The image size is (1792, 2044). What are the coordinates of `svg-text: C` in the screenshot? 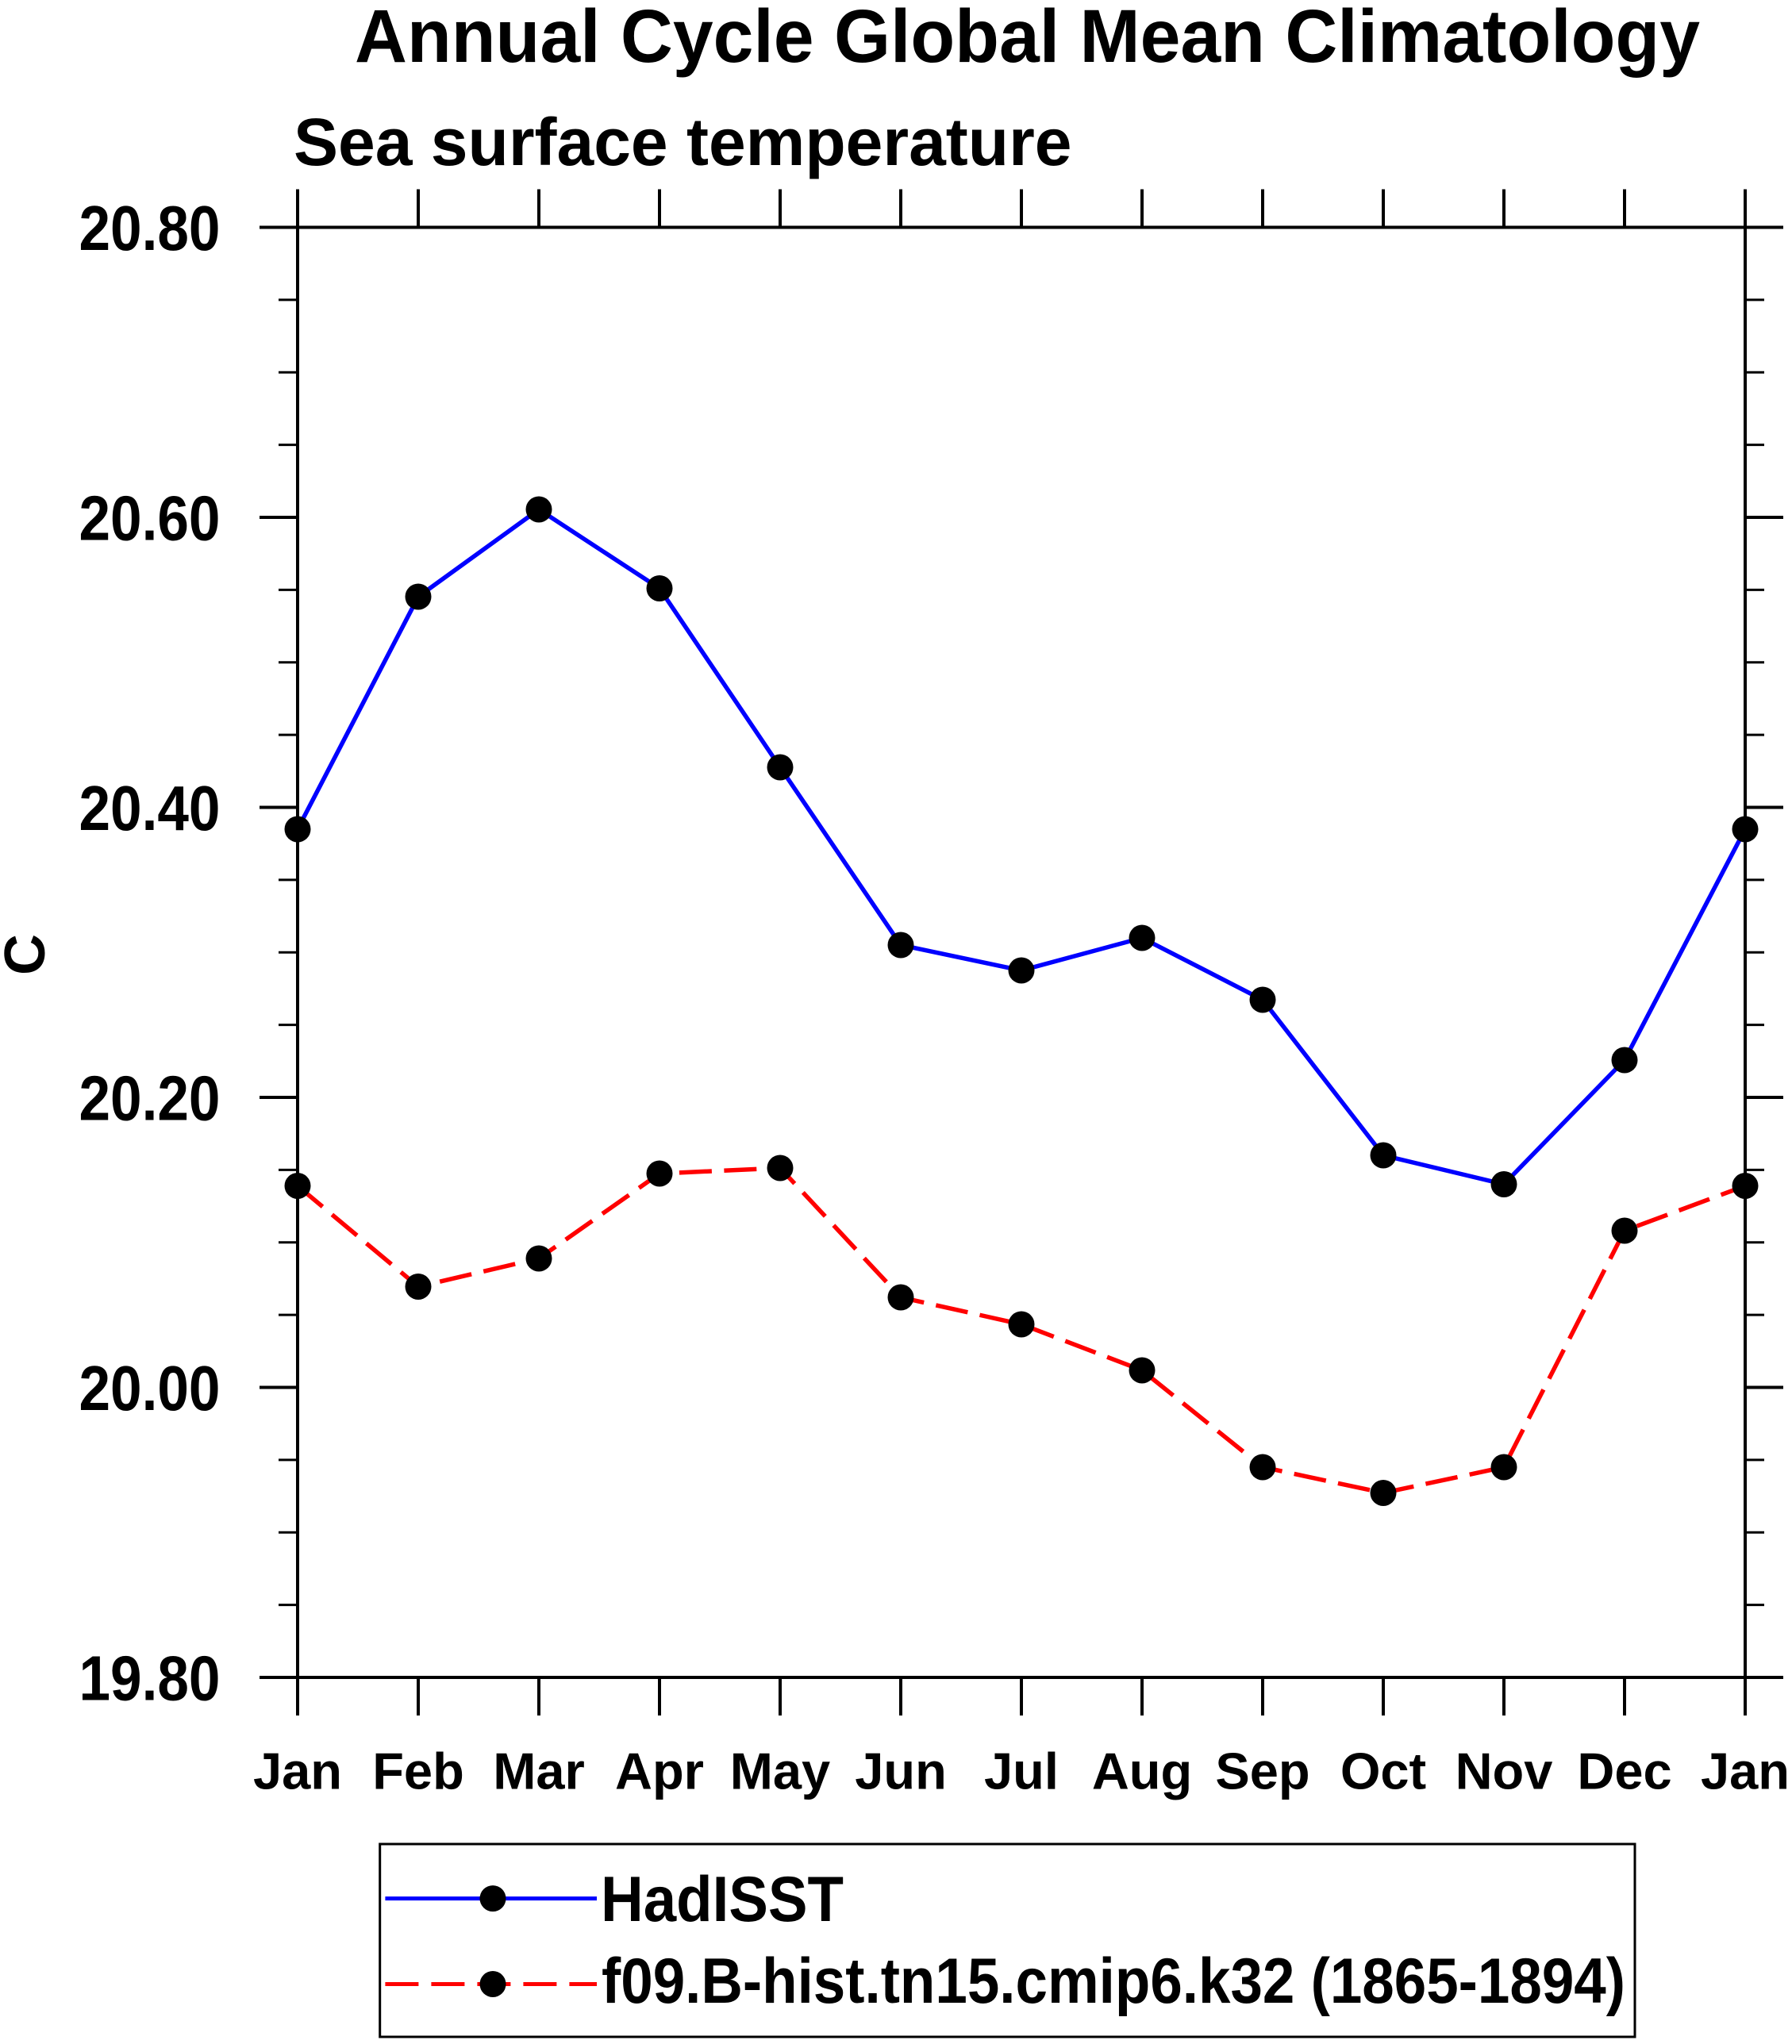 It's located at (28, 954).